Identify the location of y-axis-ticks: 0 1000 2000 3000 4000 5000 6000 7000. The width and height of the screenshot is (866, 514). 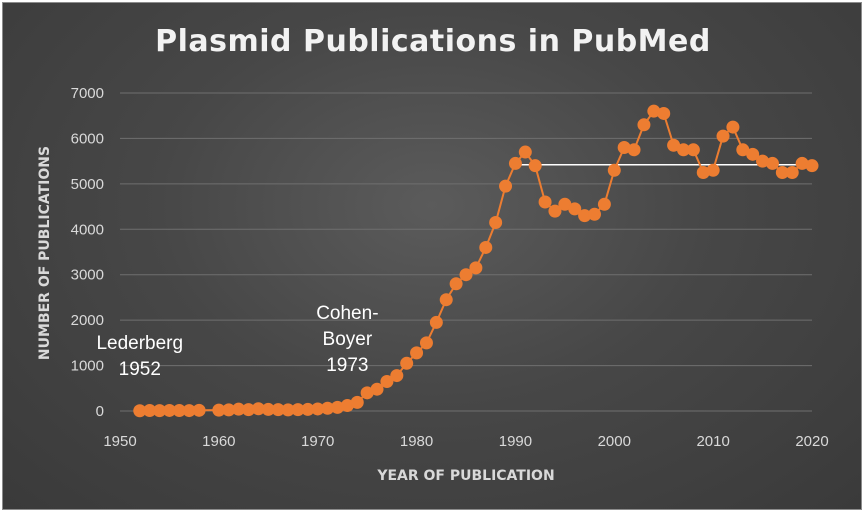
(87, 252).